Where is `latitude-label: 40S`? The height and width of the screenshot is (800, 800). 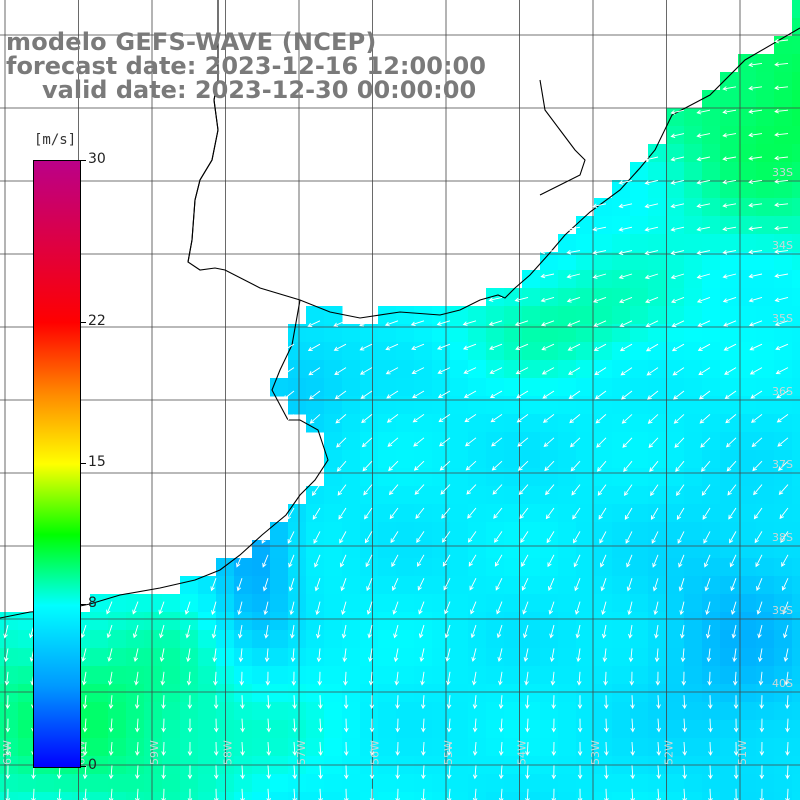
latitude-label: 40S is located at coordinates (782, 683).